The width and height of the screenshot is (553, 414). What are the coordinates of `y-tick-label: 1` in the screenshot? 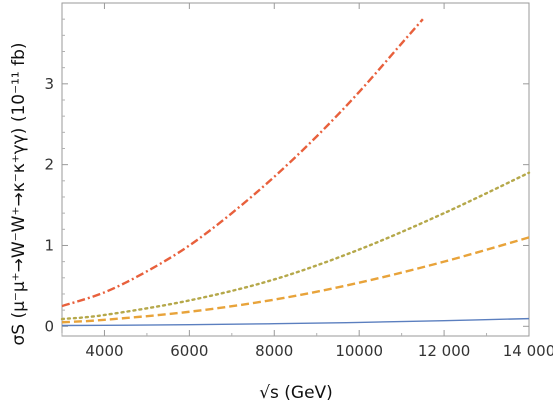 It's located at (49, 245).